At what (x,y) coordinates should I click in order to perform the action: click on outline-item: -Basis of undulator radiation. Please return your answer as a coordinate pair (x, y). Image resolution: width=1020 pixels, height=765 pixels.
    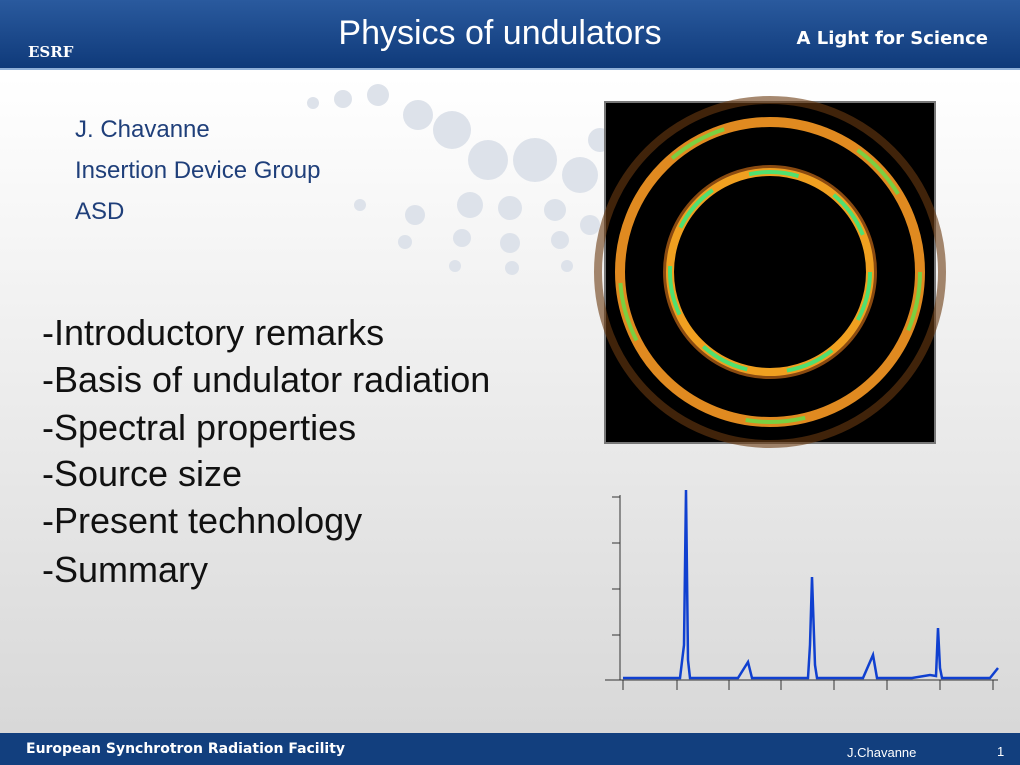
    Looking at the image, I should click on (266, 379).